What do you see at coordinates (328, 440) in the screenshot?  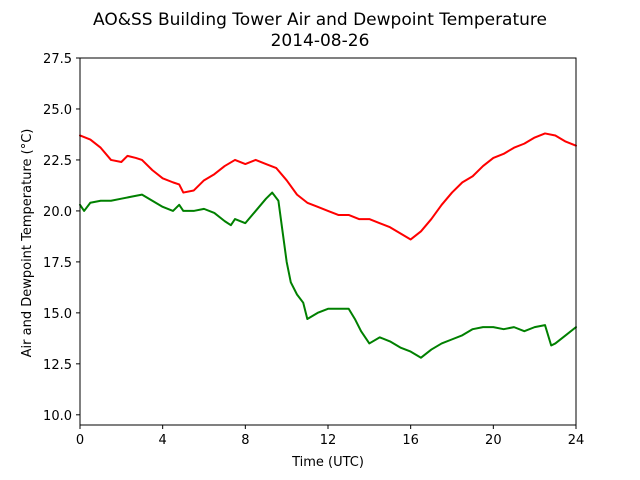 I see `x-tick-label-3: 12` at bounding box center [328, 440].